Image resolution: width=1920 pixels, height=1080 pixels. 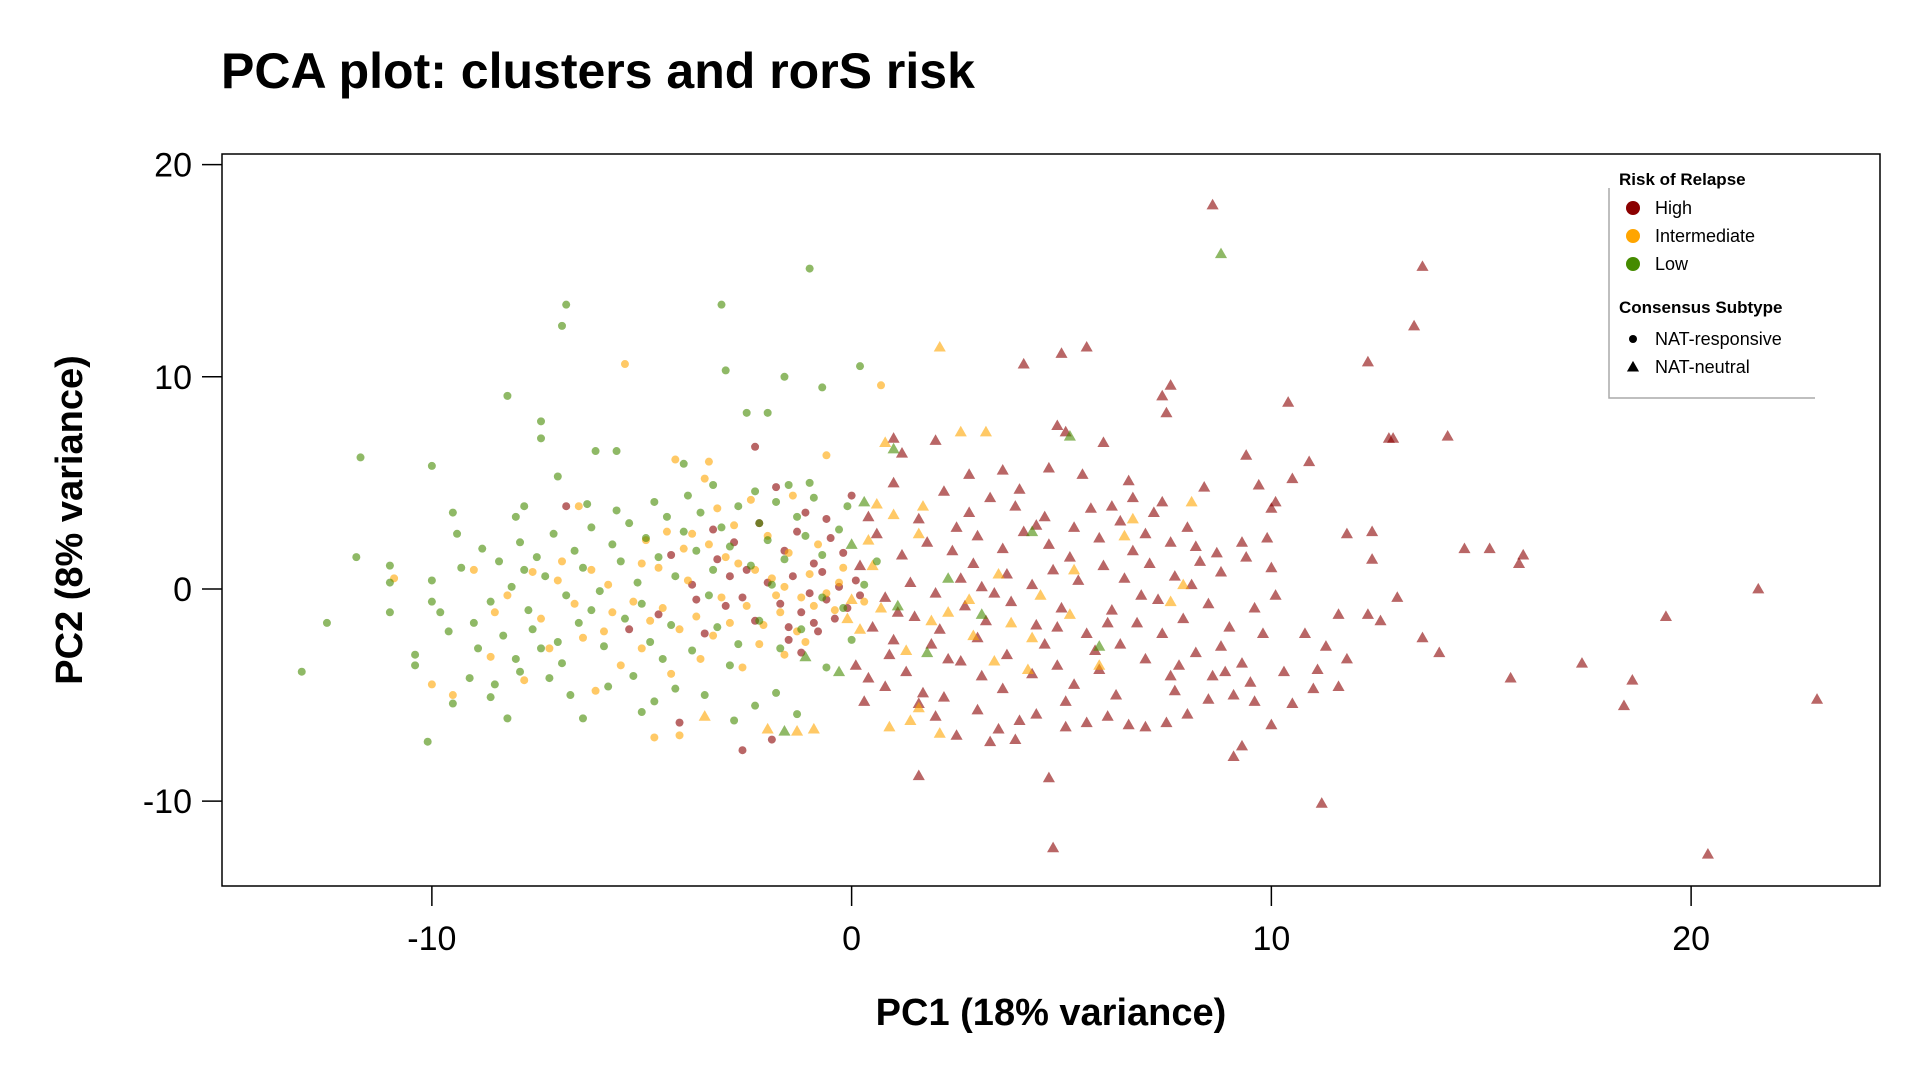 What do you see at coordinates (1700, 307) in the screenshot?
I see `legend-shape-title: Consensus Subtype` at bounding box center [1700, 307].